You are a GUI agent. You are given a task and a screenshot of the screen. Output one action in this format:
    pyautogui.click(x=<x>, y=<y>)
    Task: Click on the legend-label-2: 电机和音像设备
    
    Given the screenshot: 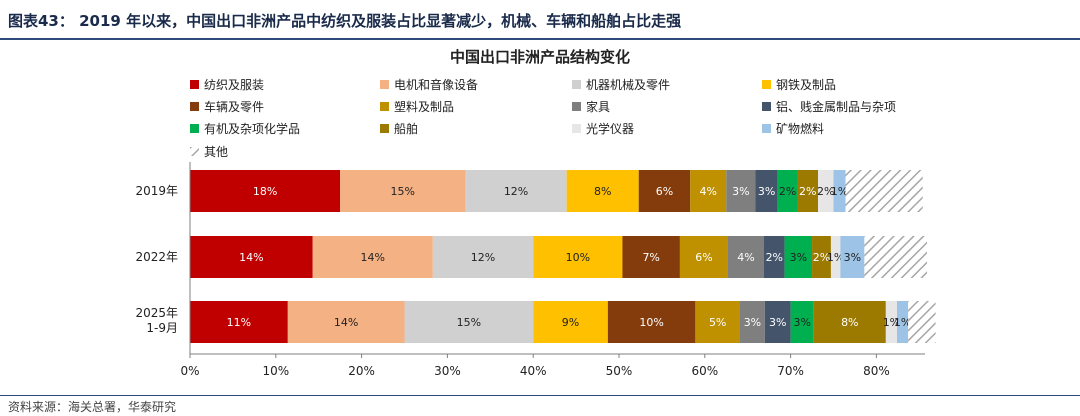 What is the action you would take?
    pyautogui.click(x=436, y=84)
    